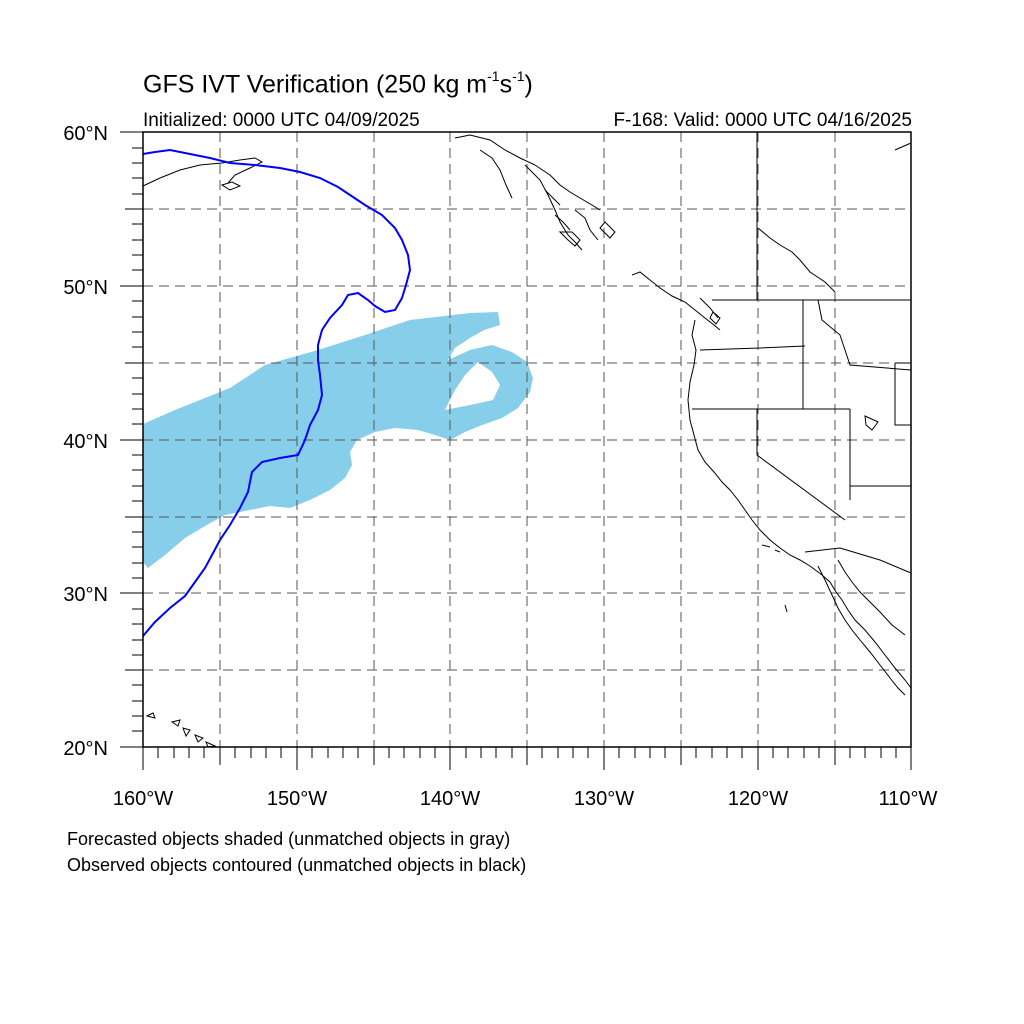 The image size is (1024, 1024). I want to click on lat-label-20: 20°N, so click(85, 749).